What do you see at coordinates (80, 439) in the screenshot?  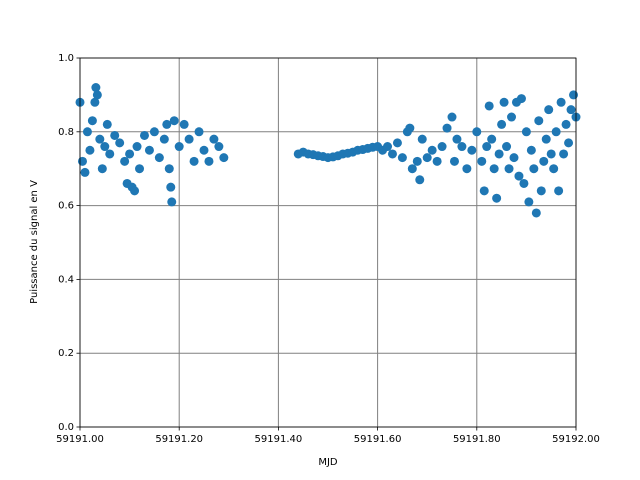 I see `x-tick-label: 59191.00` at bounding box center [80, 439].